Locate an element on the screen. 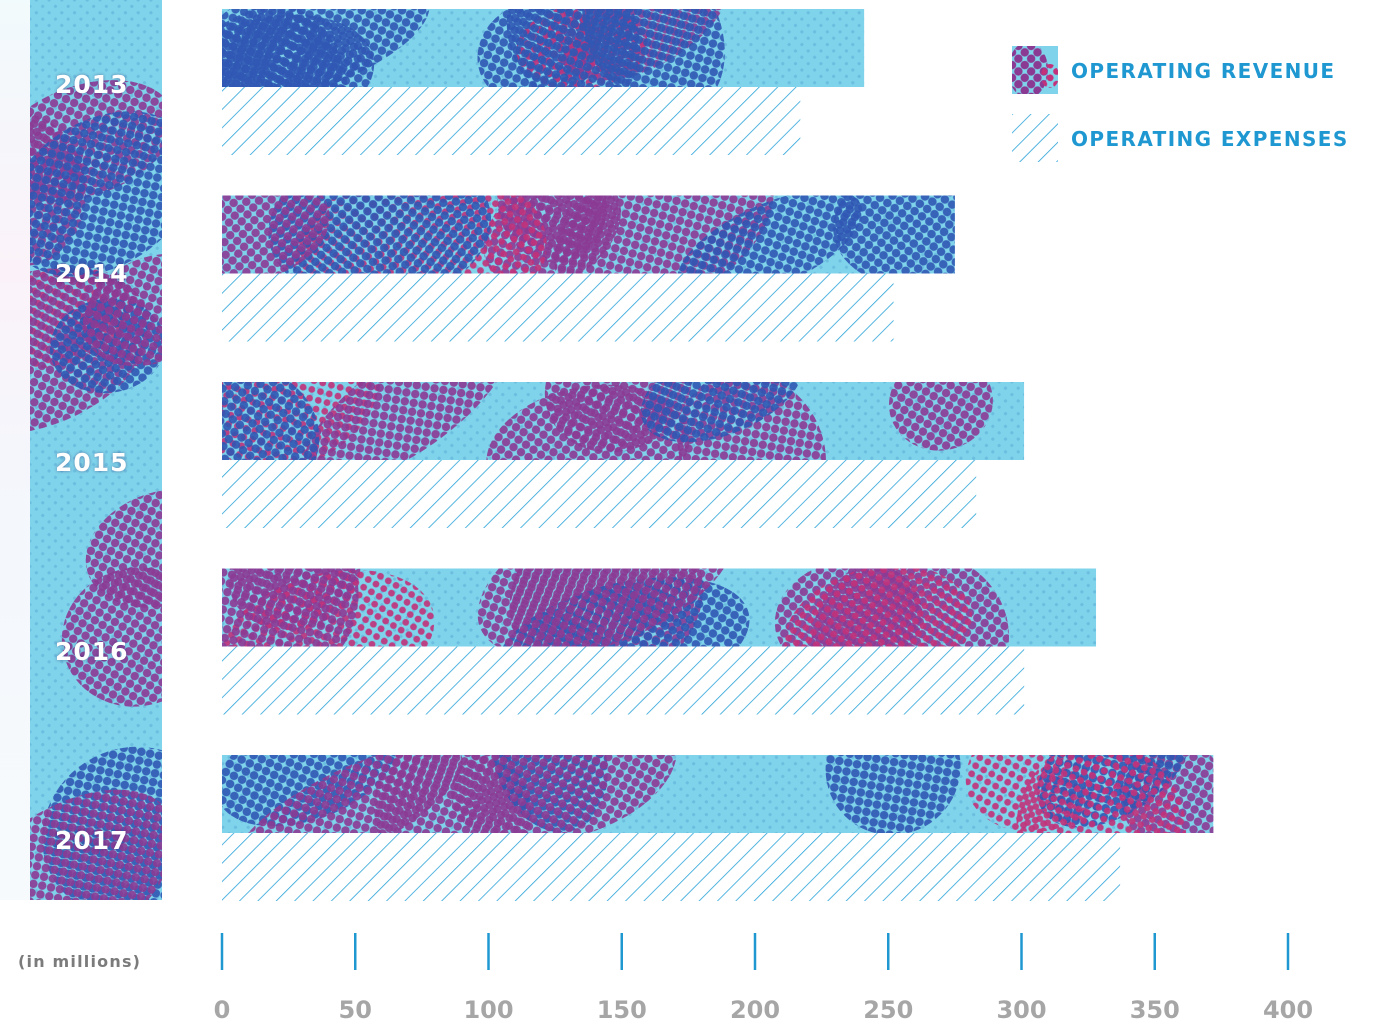 The image size is (1379, 1026). bar-expenses-2015 is located at coordinates (599, 494).